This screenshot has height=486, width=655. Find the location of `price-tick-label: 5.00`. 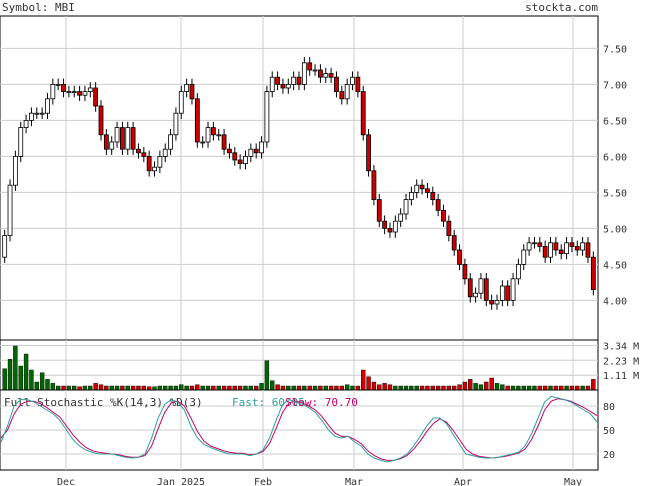

price-tick-label: 5.00 is located at coordinates (615, 229).